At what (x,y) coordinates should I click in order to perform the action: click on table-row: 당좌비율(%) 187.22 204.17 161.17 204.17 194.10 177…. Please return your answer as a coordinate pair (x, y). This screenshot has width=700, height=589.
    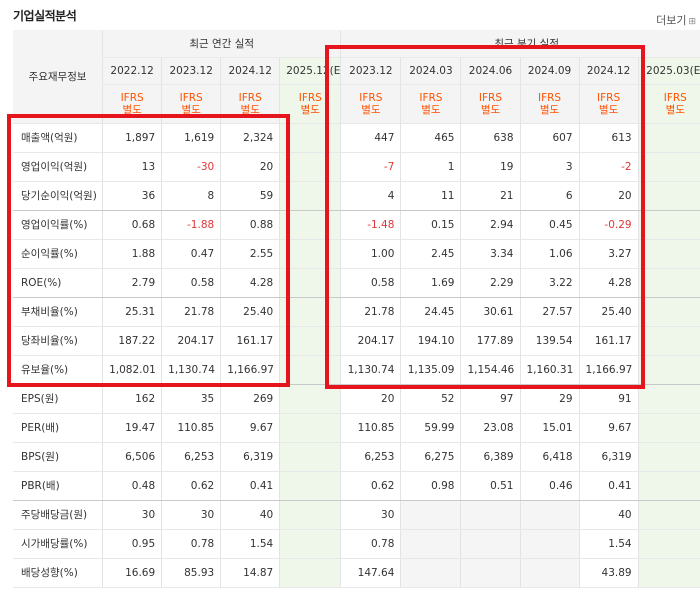
    Looking at the image, I should click on (356, 341).